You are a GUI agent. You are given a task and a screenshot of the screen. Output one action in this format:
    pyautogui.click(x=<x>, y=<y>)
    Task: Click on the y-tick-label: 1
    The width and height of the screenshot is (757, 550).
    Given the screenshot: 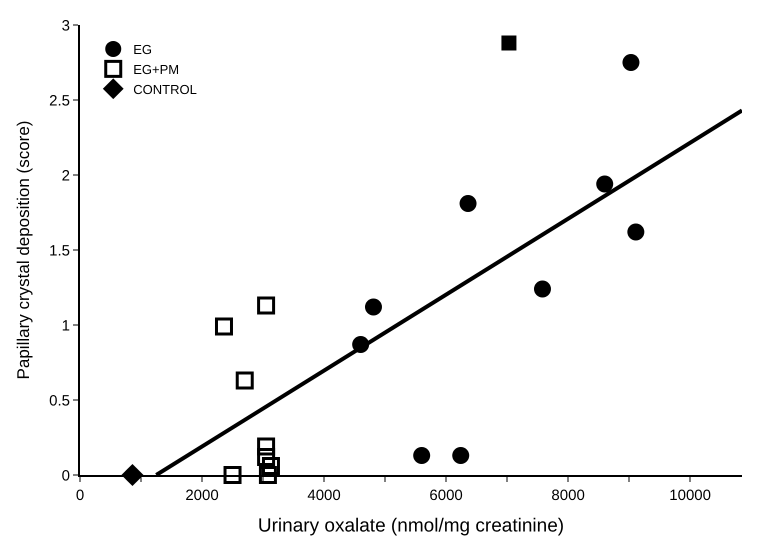 What is the action you would take?
    pyautogui.click(x=66, y=325)
    